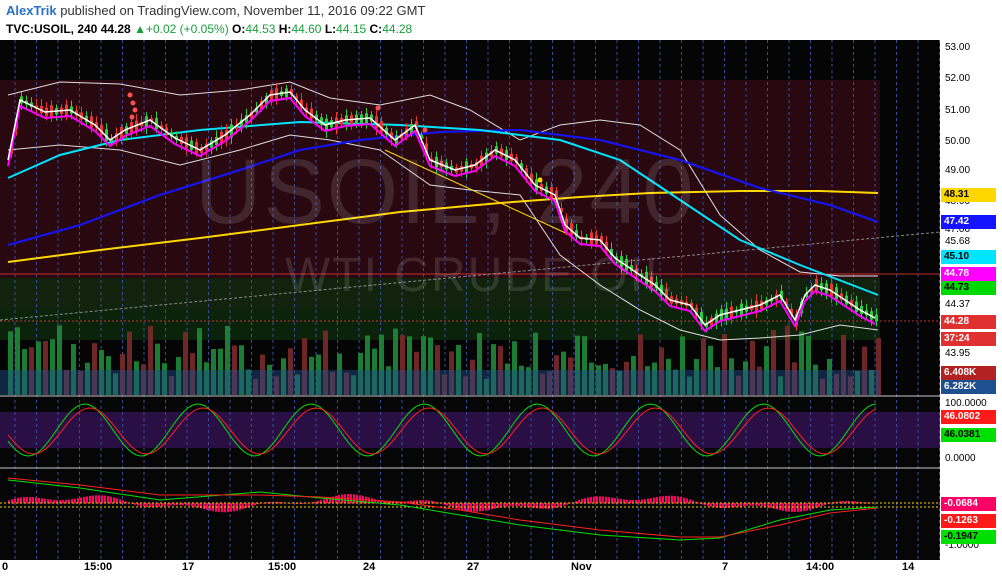 The height and width of the screenshot is (579, 1002). What do you see at coordinates (966, 403) in the screenshot?
I see `stoch-tick: 100.0000` at bounding box center [966, 403].